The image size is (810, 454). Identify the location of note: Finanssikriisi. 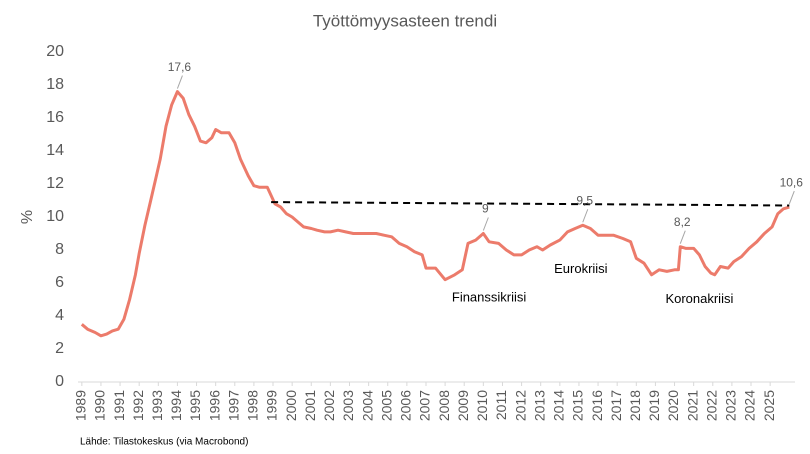
(489, 296).